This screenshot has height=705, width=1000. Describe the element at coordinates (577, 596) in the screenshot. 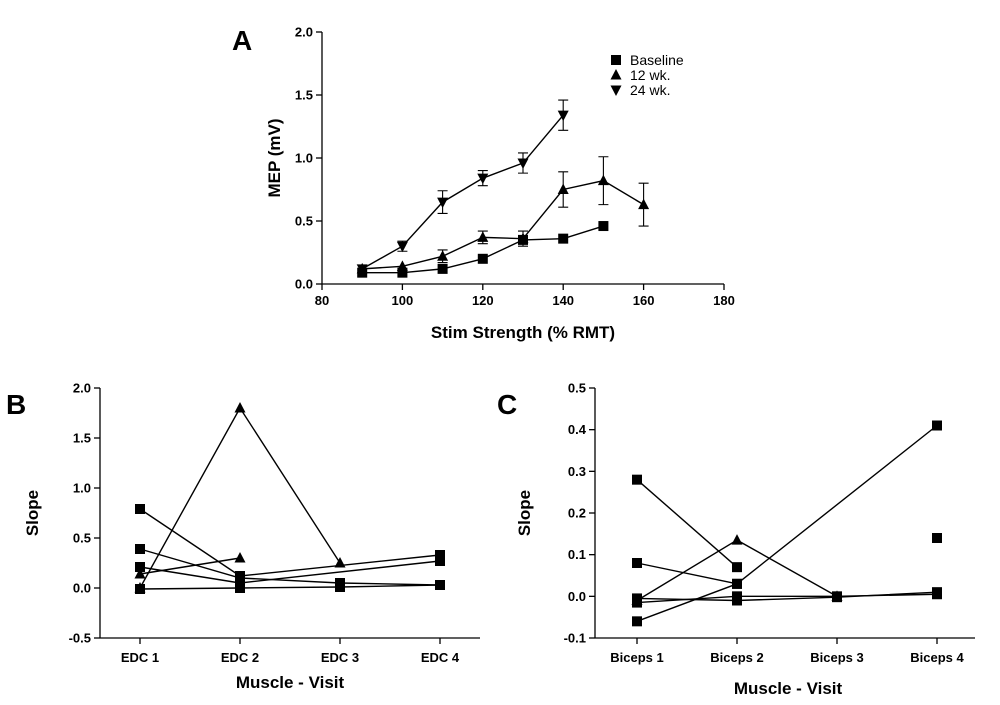

I see `y-tick-label-c-1: 0.0` at that location.